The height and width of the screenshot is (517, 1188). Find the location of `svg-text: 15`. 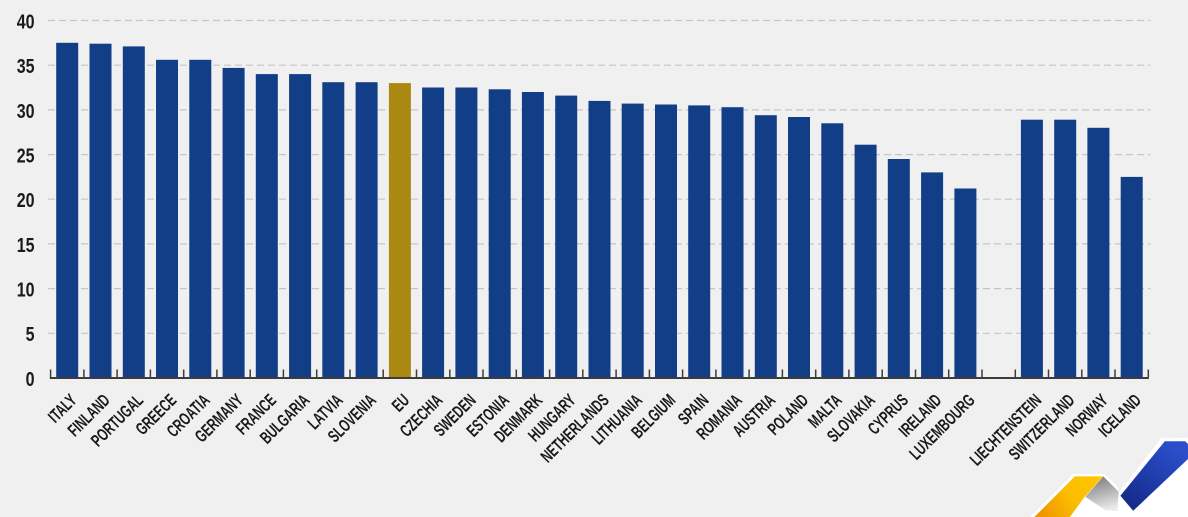

svg-text: 15 is located at coordinates (26, 245).